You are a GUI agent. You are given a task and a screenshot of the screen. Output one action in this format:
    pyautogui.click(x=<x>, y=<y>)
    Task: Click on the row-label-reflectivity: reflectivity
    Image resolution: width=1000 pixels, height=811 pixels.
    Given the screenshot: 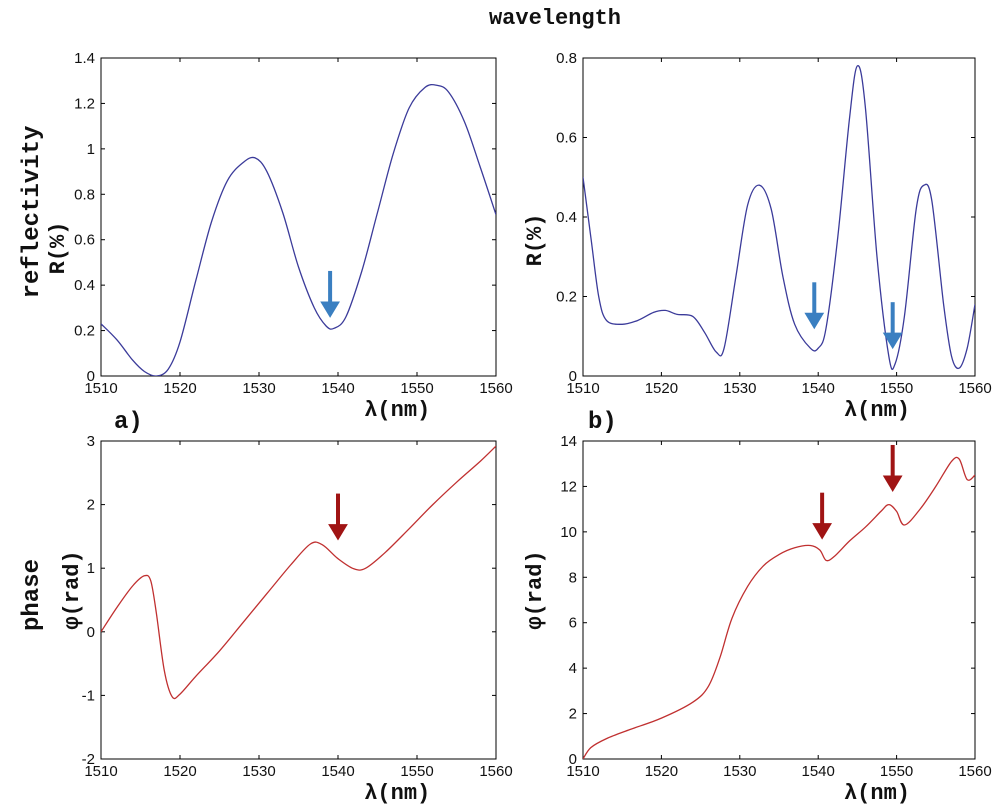 What is the action you would take?
    pyautogui.click(x=32, y=212)
    